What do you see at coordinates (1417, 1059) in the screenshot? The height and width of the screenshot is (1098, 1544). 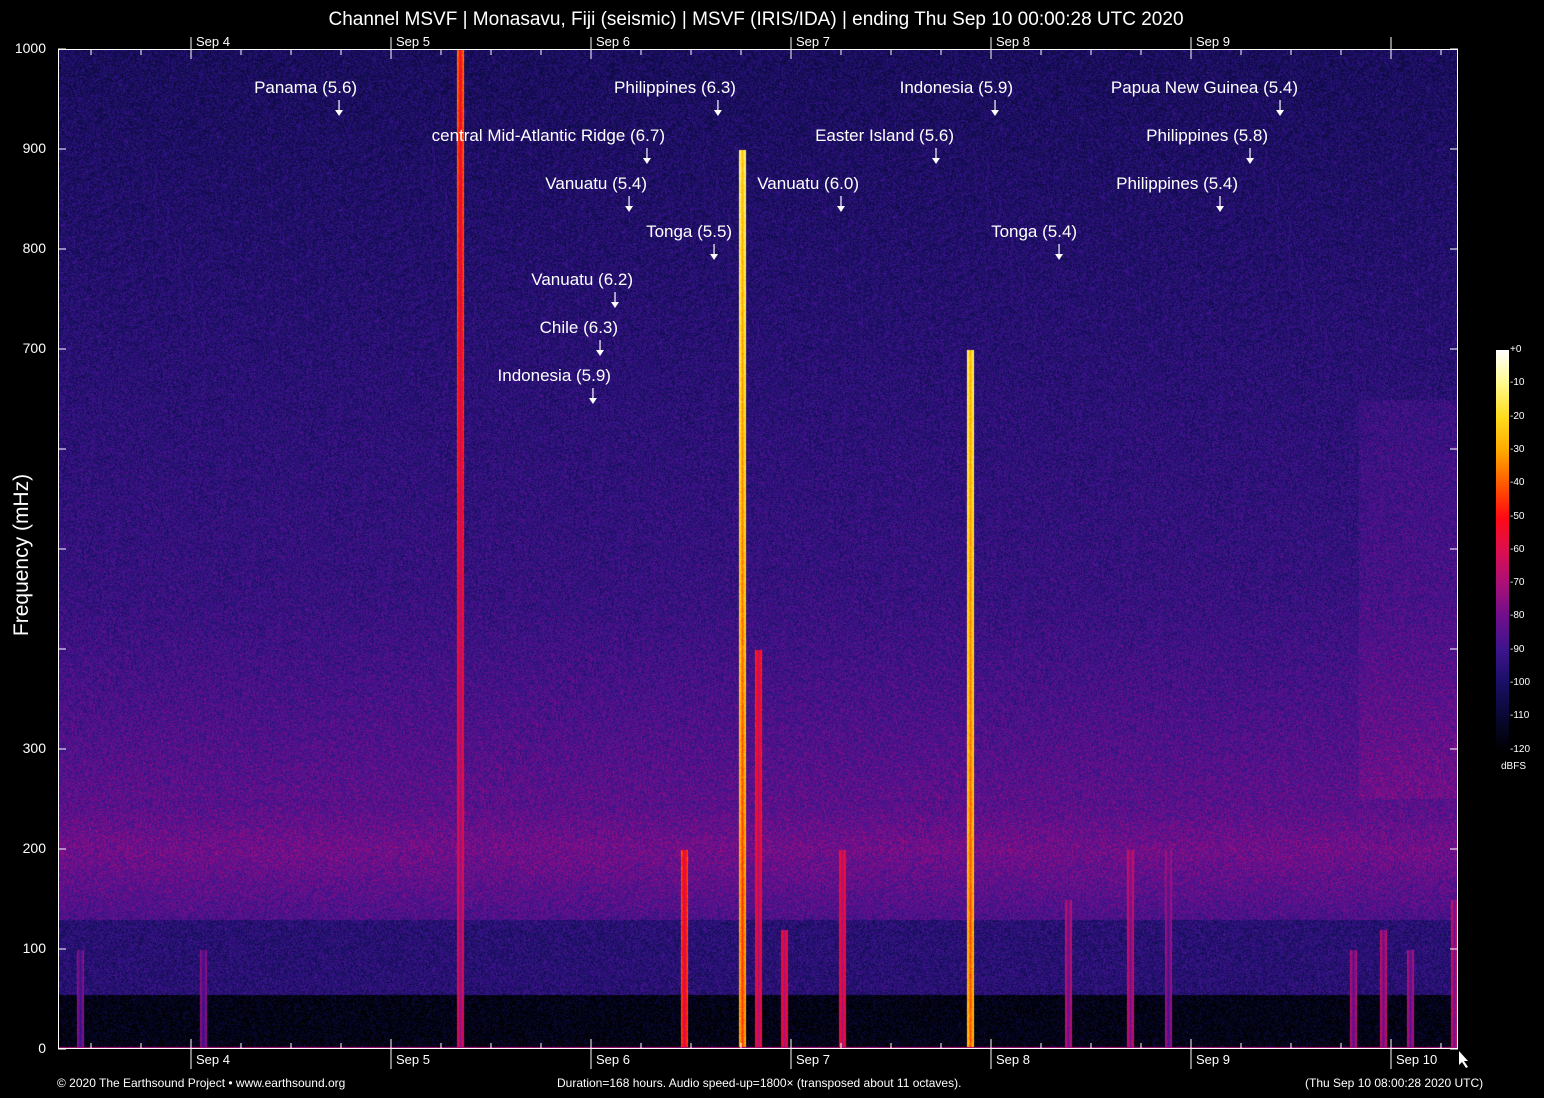 I see `x-tick-label-bottom: Sep 10` at bounding box center [1417, 1059].